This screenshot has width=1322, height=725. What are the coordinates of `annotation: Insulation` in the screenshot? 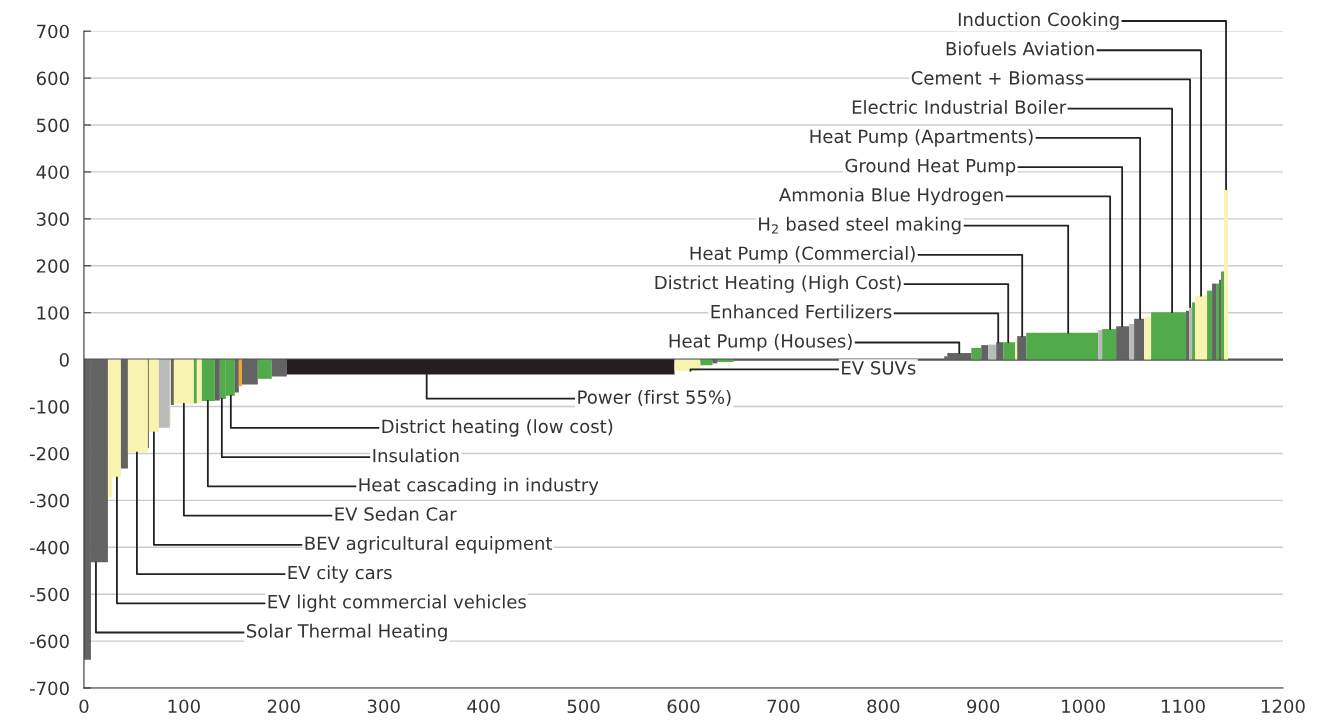 It's located at (416, 455).